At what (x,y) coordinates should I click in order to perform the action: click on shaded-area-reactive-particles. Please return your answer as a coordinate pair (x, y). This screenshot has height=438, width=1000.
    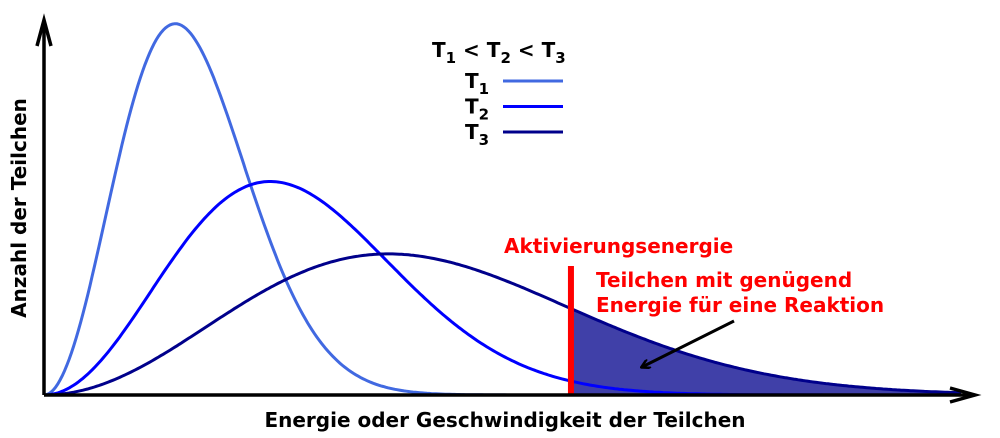
    Looking at the image, I should click on (766, 351).